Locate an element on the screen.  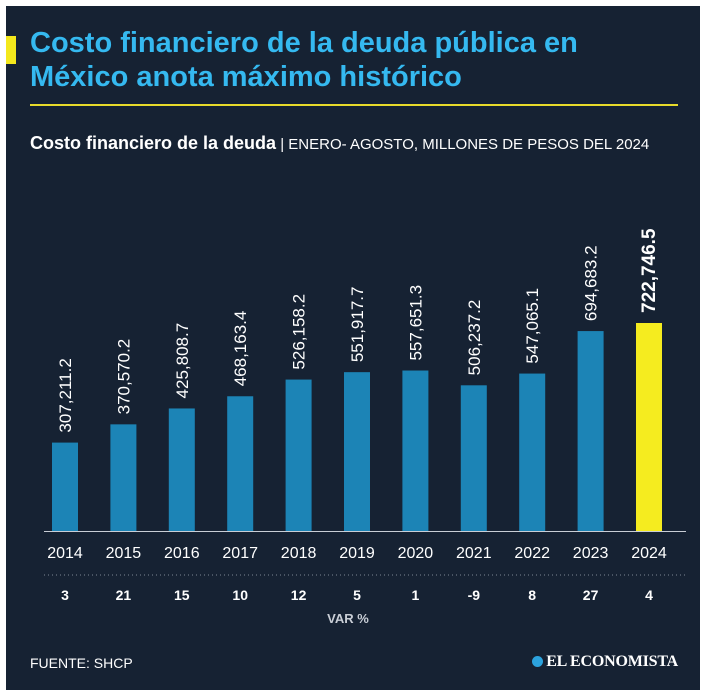
var-value: 21 is located at coordinates (124, 595).